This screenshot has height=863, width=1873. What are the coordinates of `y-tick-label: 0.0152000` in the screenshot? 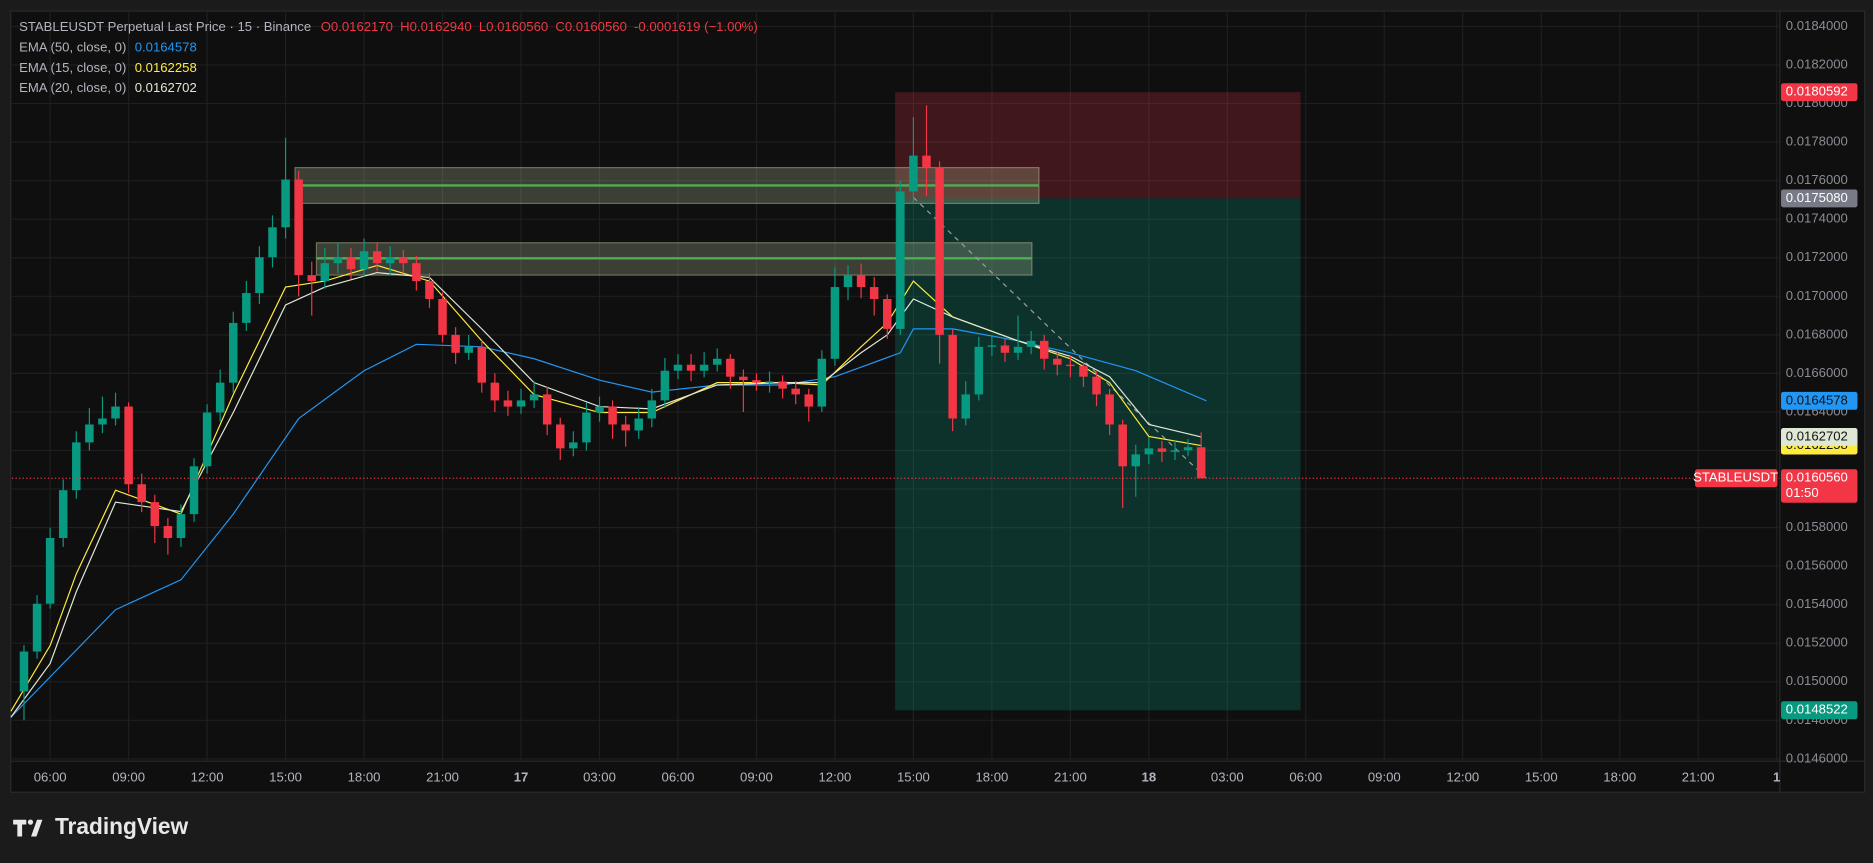 It's located at (1817, 642).